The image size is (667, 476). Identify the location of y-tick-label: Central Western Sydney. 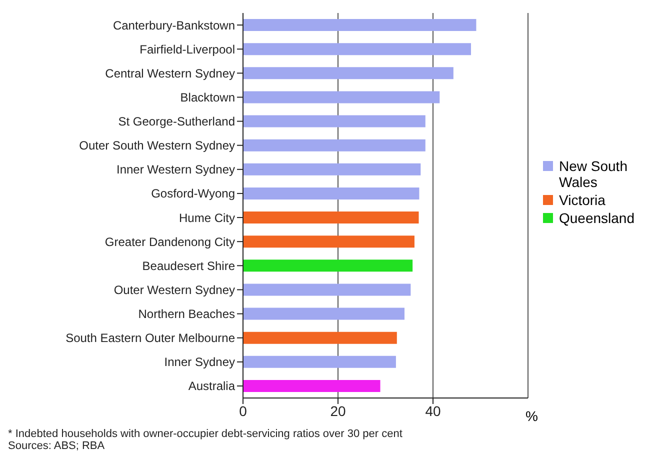
(170, 73).